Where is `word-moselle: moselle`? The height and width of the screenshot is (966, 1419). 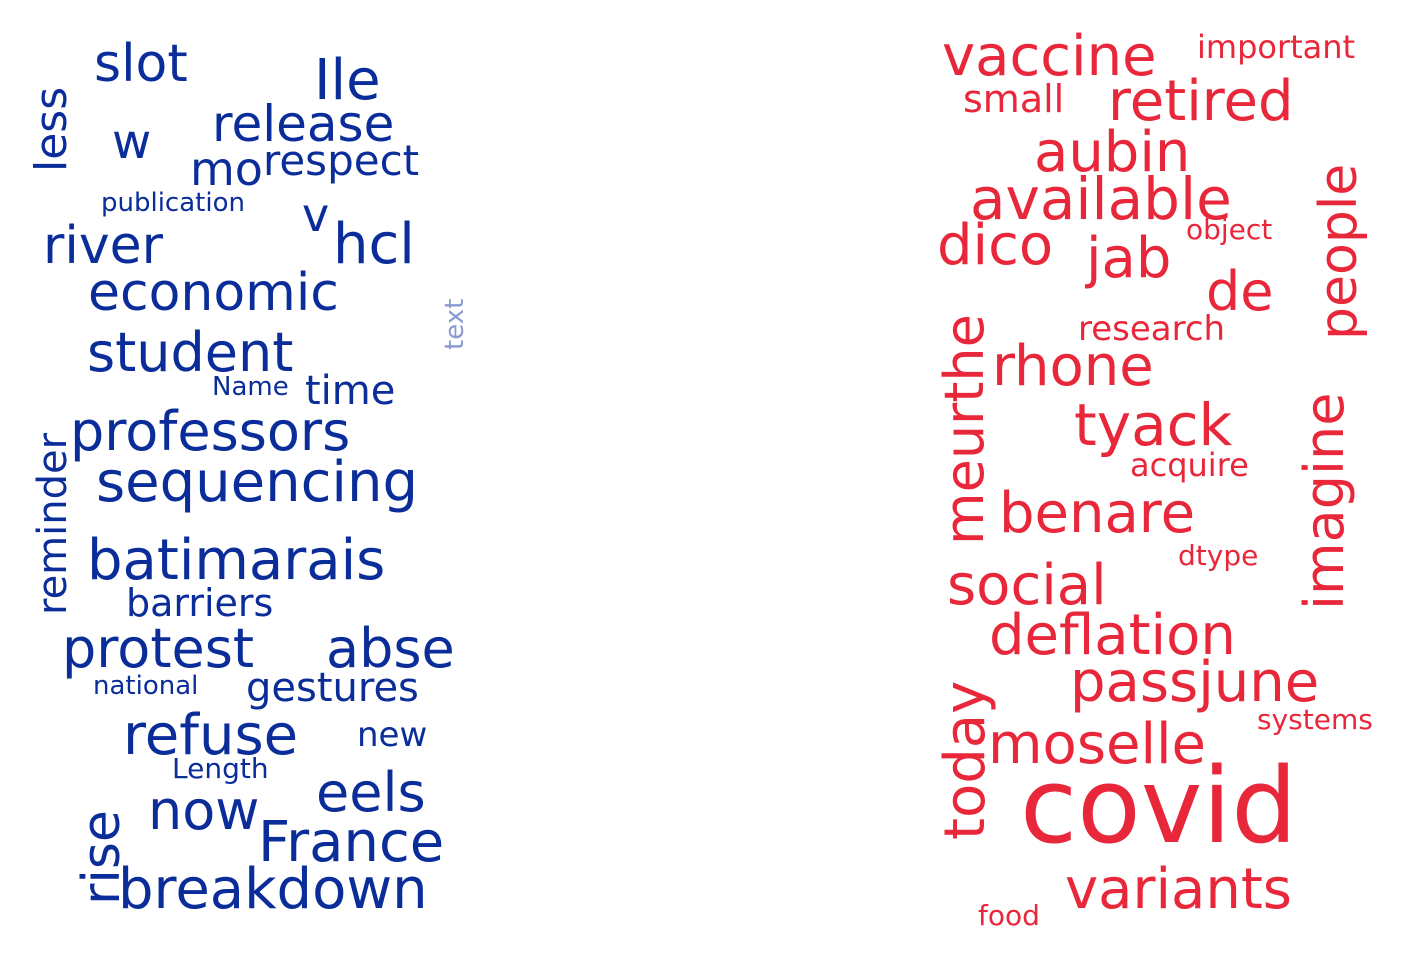
word-moselle: moselle is located at coordinates (1097, 744).